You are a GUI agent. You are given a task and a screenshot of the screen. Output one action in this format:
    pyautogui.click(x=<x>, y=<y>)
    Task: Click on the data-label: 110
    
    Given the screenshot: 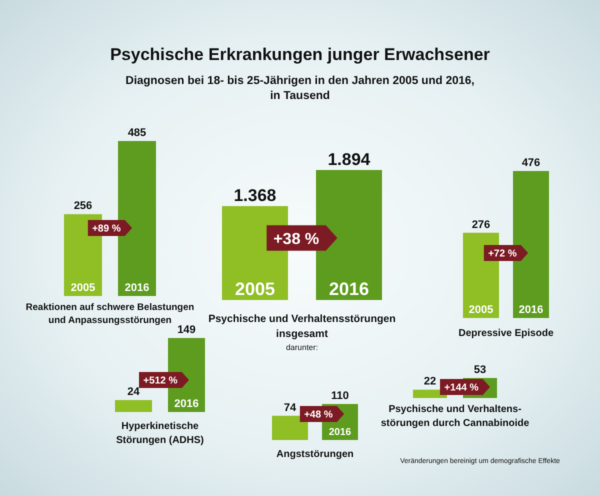 What is the action you would take?
    pyautogui.click(x=340, y=396)
    